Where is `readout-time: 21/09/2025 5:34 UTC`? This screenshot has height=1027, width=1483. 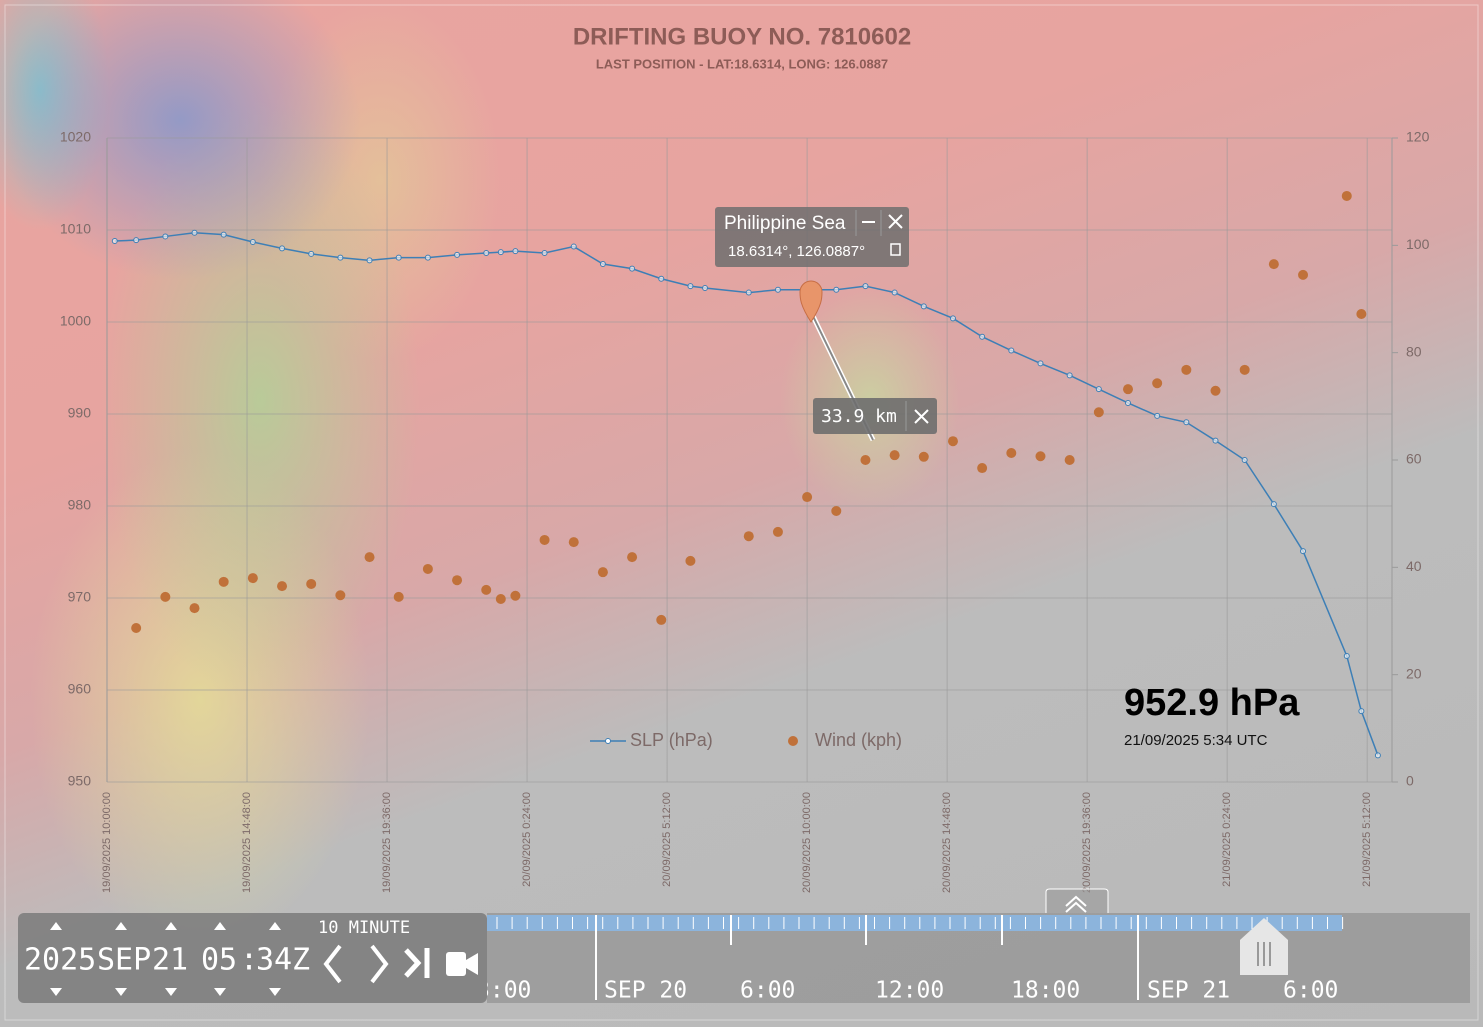
readout-time: 21/09/2025 5:34 UTC is located at coordinates (1196, 740).